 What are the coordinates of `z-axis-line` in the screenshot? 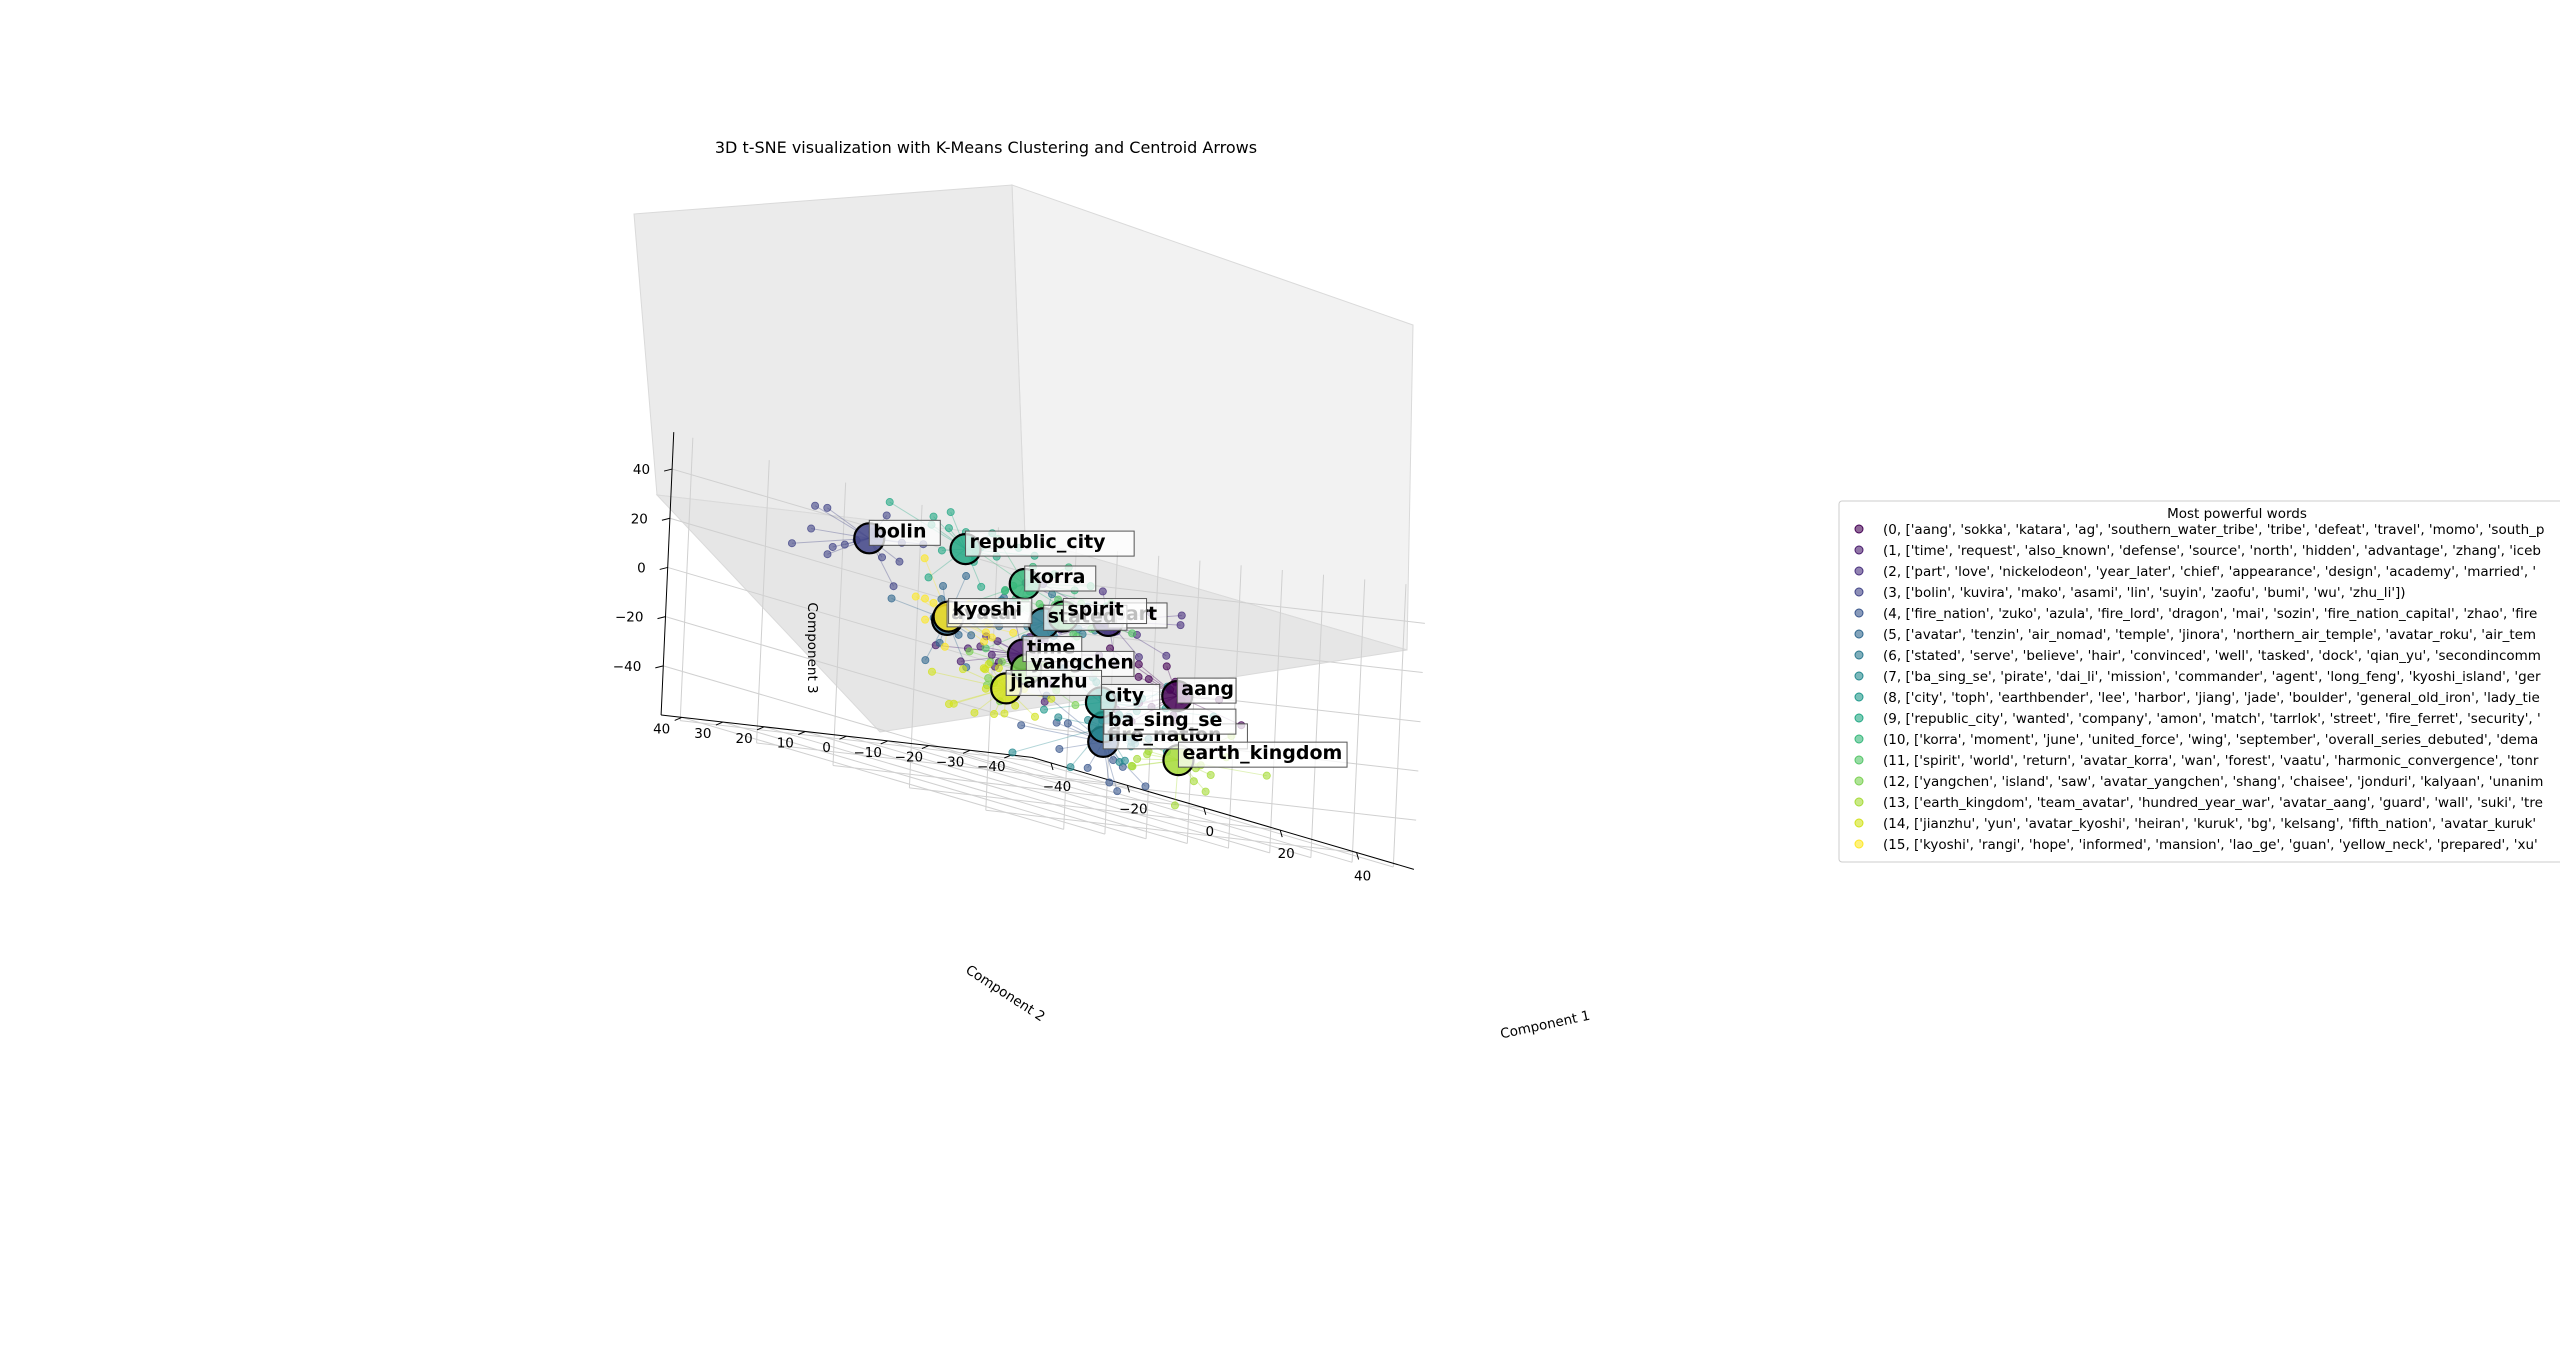 It's located at (667, 574).